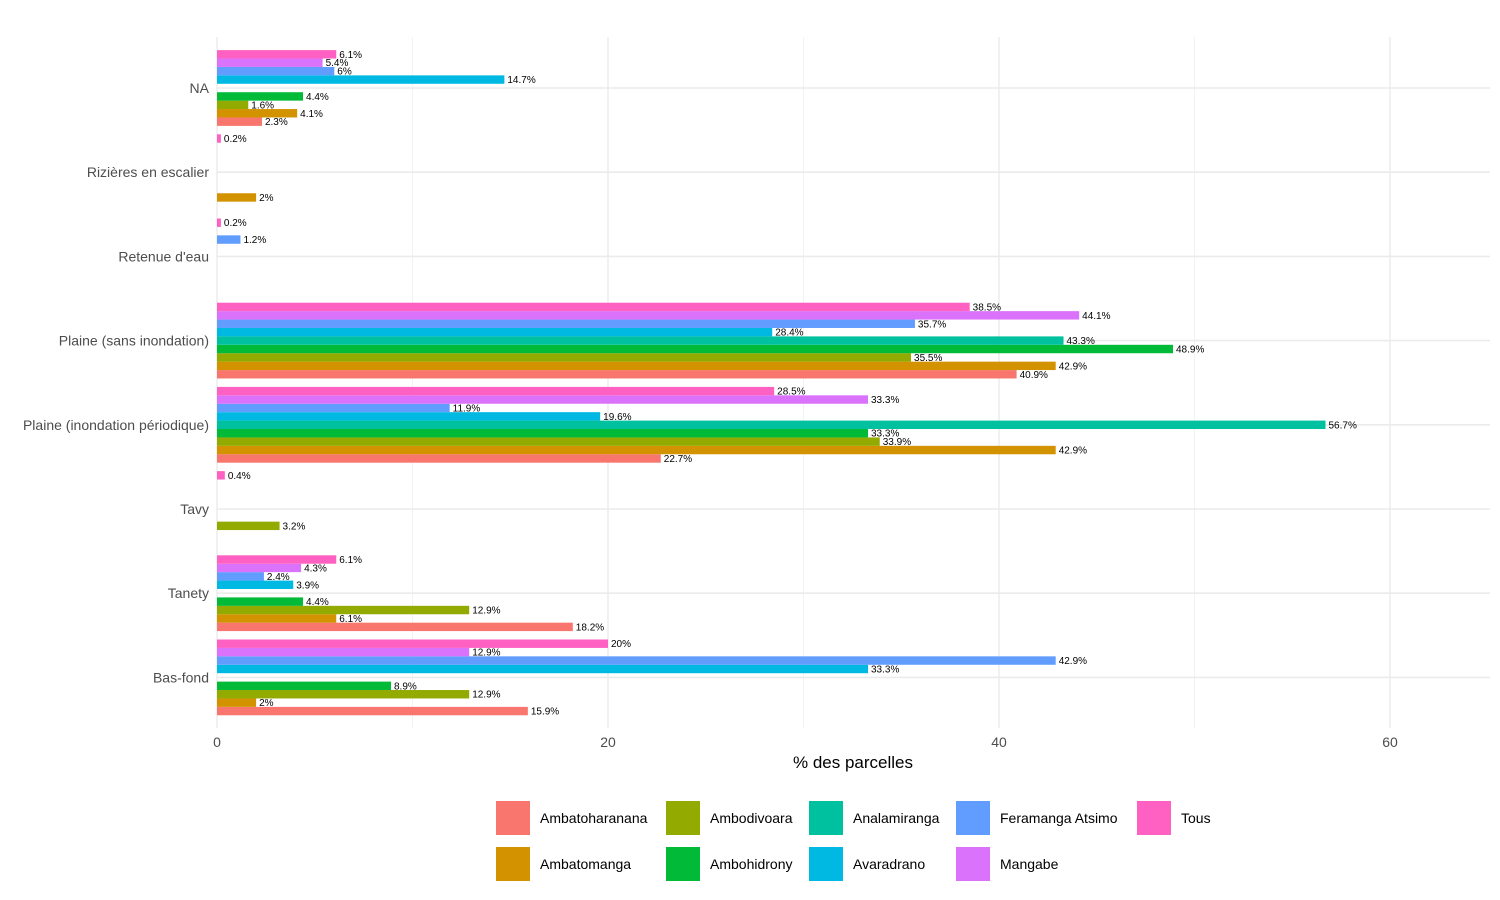 Image resolution: width=1500 pixels, height=900 pixels. What do you see at coordinates (337, 63) in the screenshot?
I see `data-label: 5.4%` at bounding box center [337, 63].